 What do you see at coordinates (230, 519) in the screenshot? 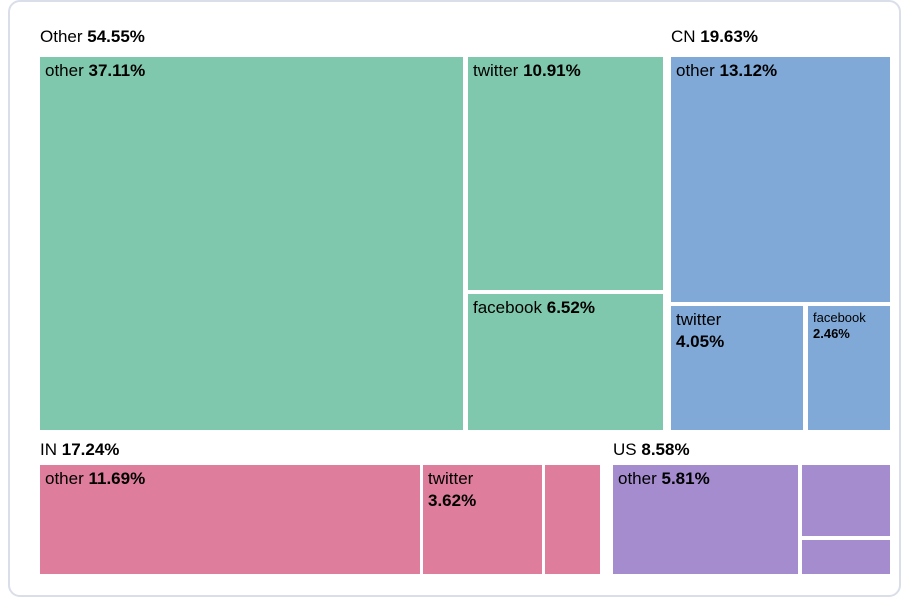
I see `treemap-cell-in-other: other 11.69%` at bounding box center [230, 519].